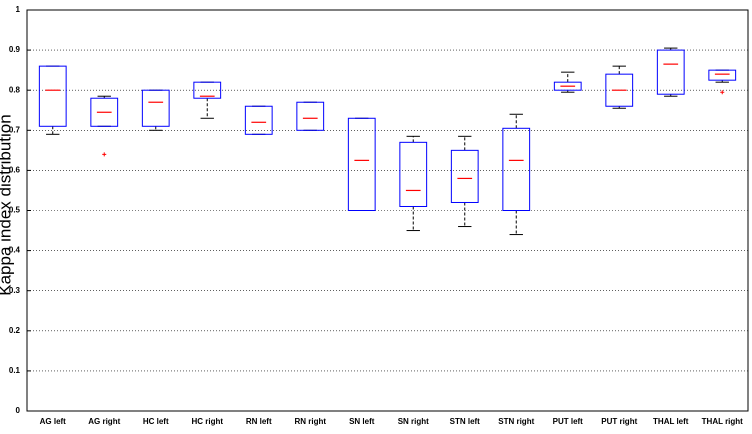 This screenshot has width=752, height=434. Describe the element at coordinates (723, 421) in the screenshot. I see `x-tick-label: THAL right` at that location.